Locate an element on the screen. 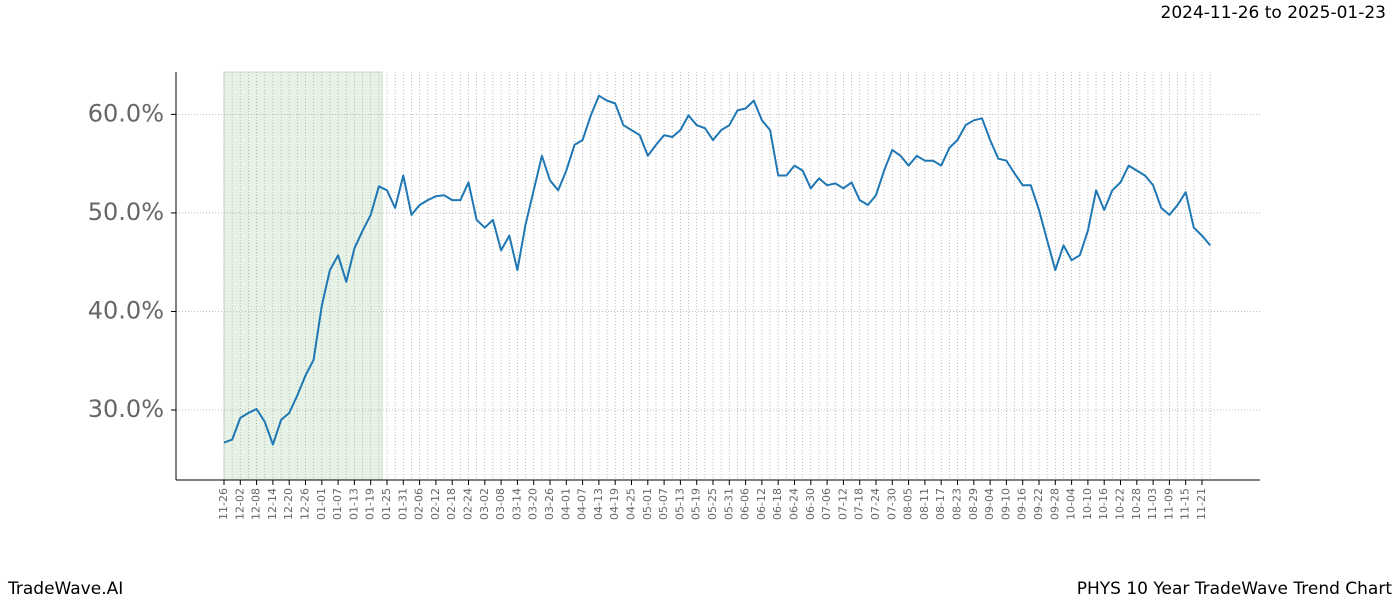 Image resolution: width=1400 pixels, height=600 pixels. x-tick-label: 05-19 is located at coordinates (696, 504).